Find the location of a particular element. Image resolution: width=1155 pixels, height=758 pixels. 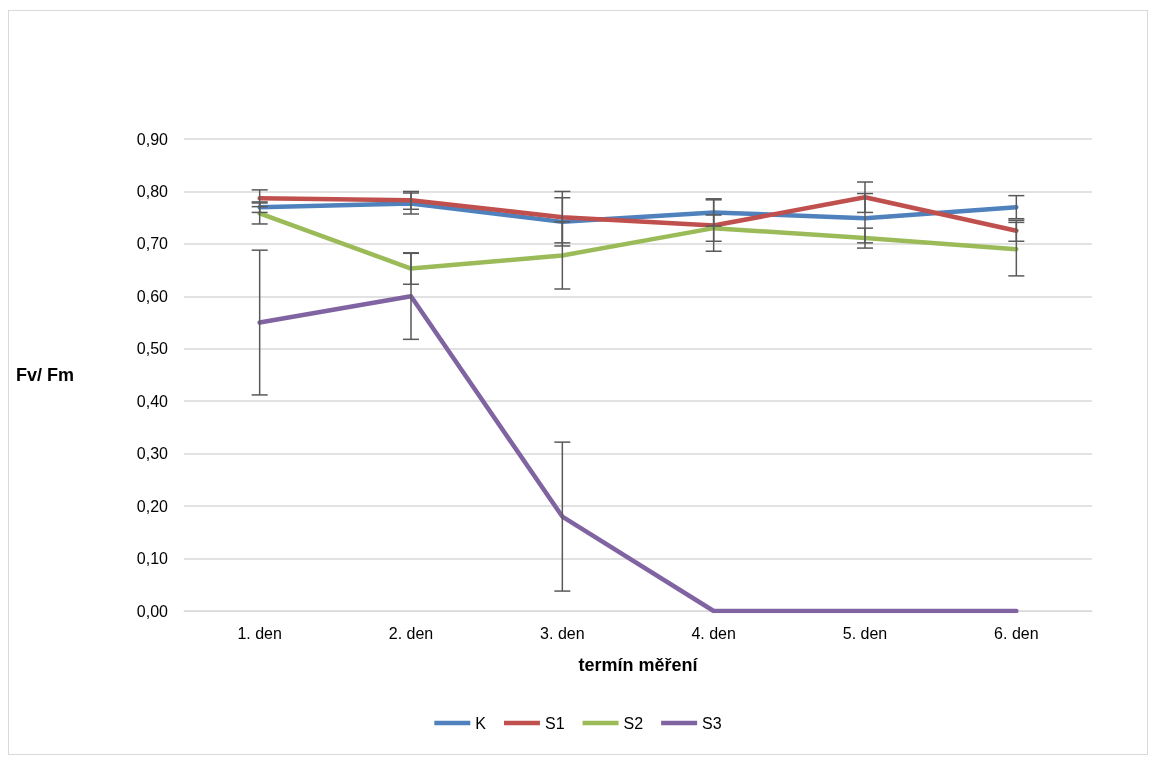

y-tick-label: 0,40 is located at coordinates (152, 401).